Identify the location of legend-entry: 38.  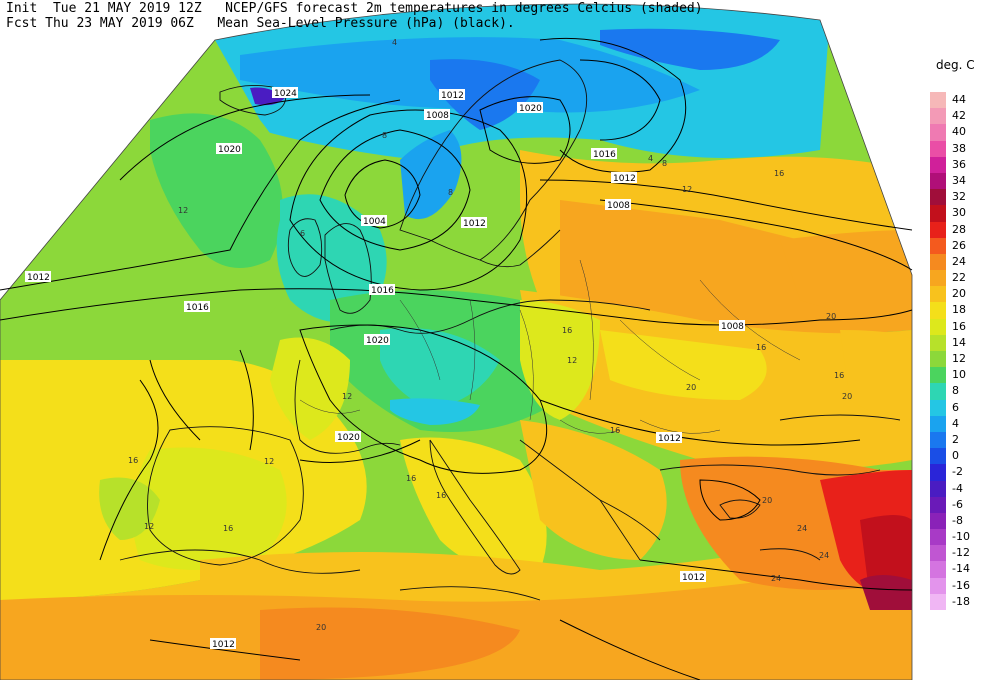
(960, 148).